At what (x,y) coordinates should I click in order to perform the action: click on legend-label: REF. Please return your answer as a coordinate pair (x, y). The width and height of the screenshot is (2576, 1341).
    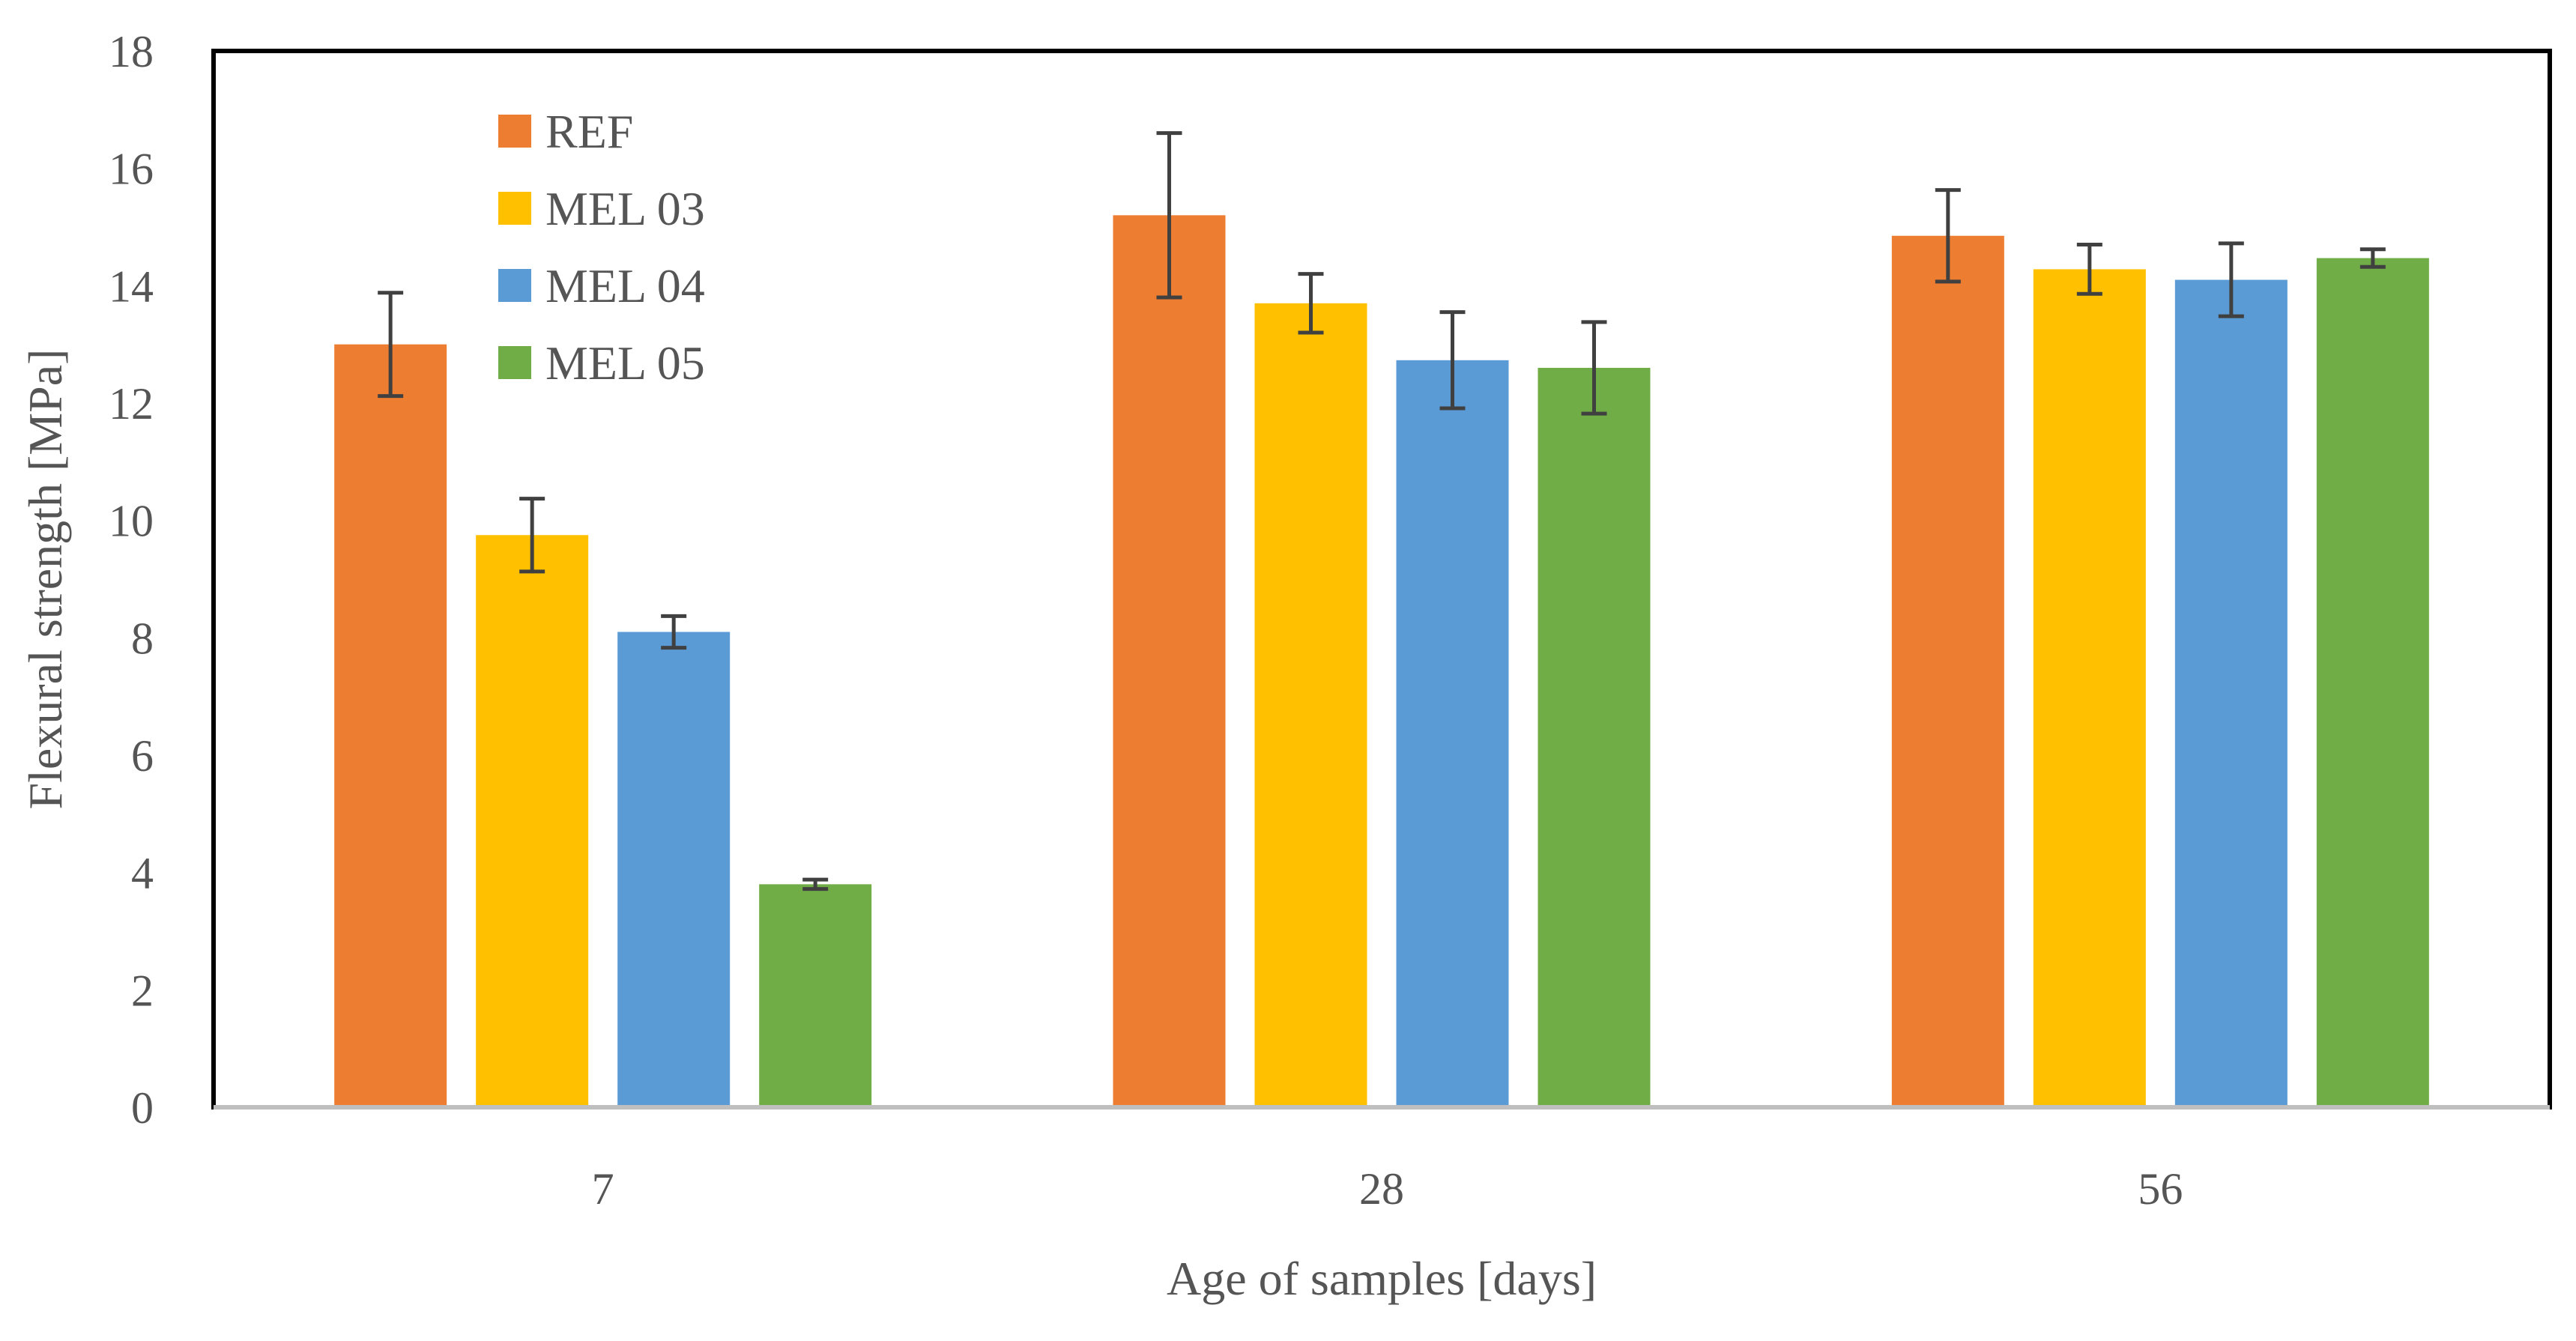
    Looking at the image, I should click on (589, 132).